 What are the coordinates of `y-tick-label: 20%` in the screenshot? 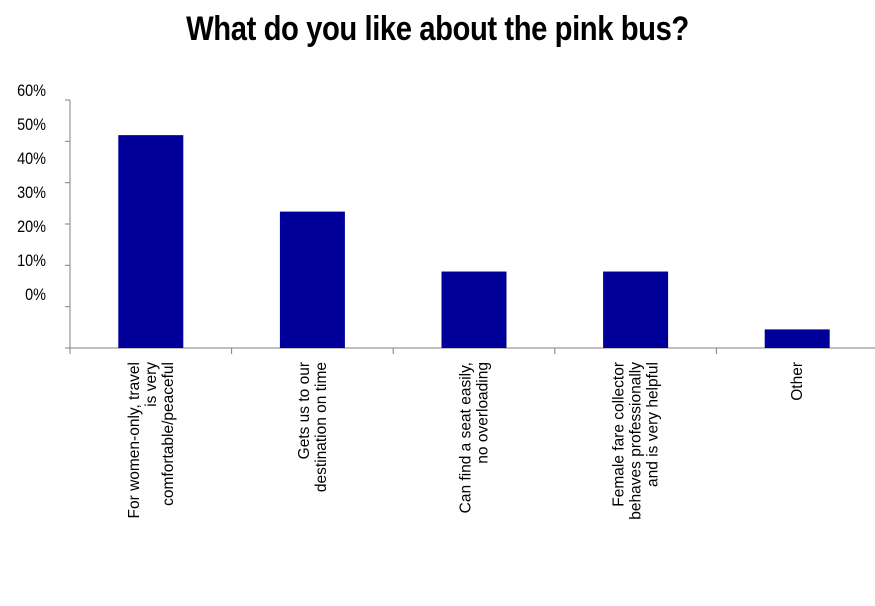 It's located at (31, 227).